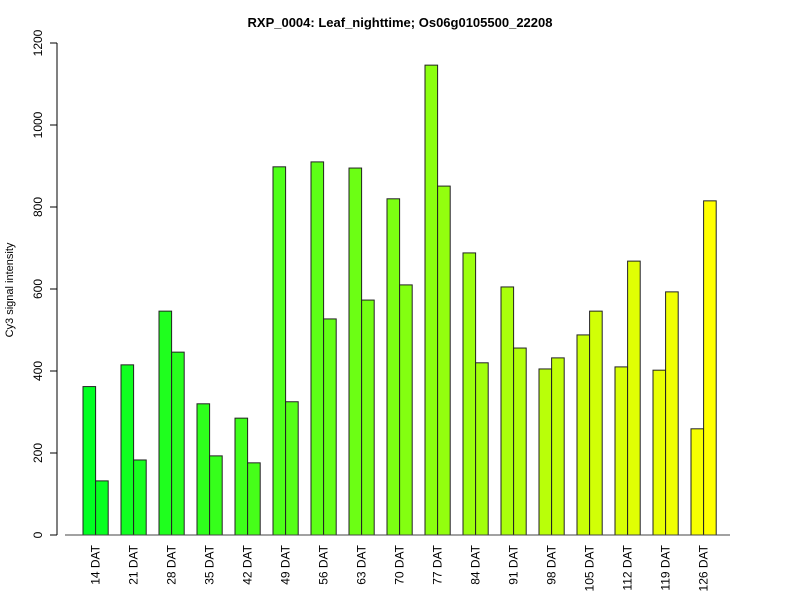 The height and width of the screenshot is (600, 800). I want to click on x-tick-label: 119 DAT, so click(666, 567).